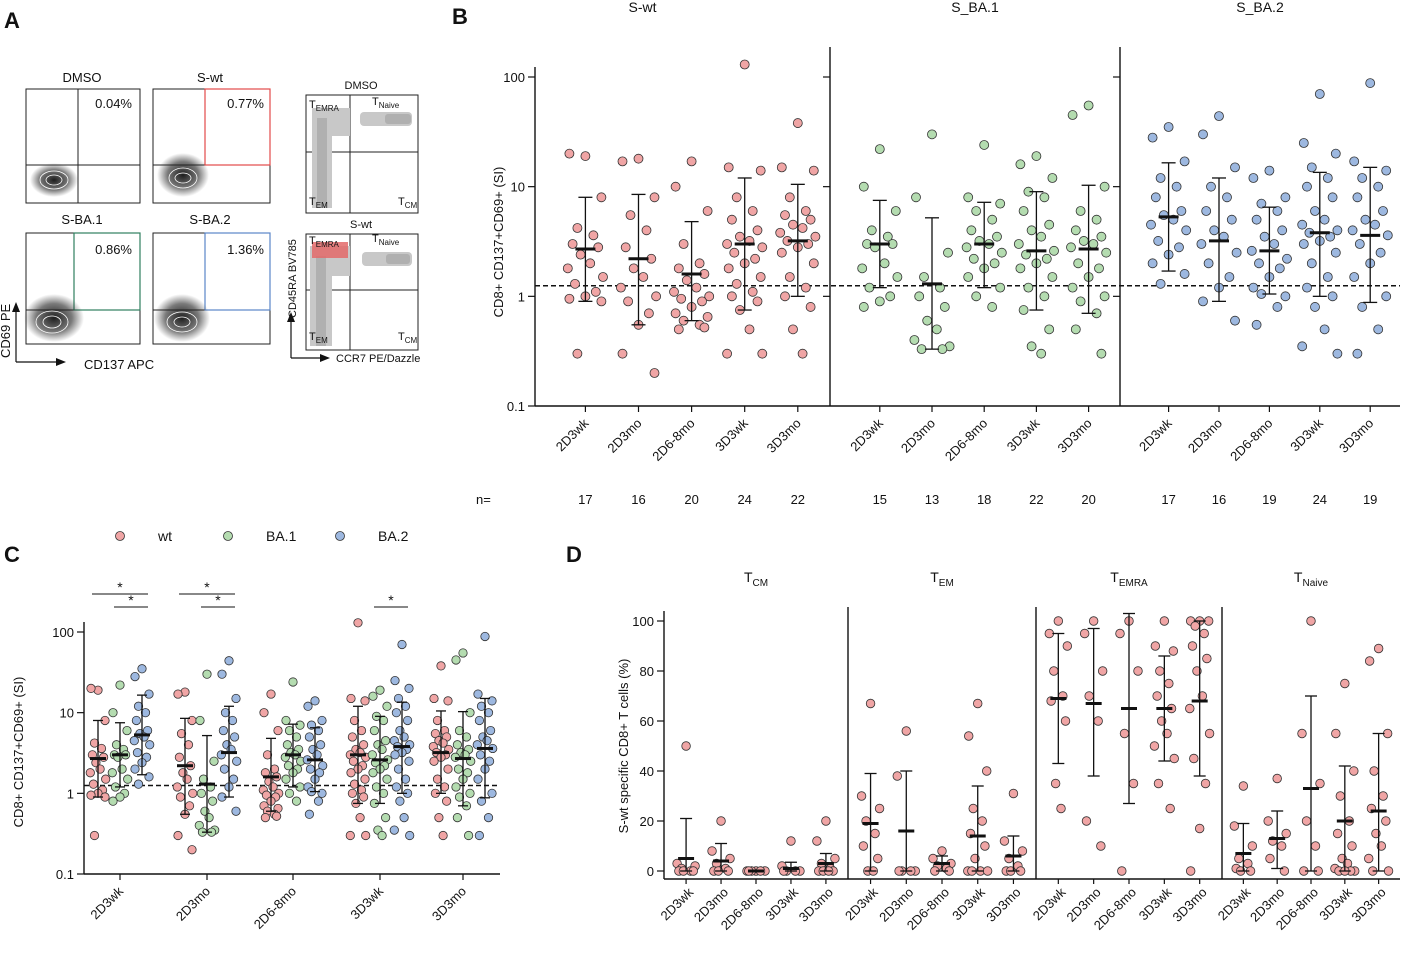 The width and height of the screenshot is (1405, 954). Describe the element at coordinates (237, 127) in the screenshot. I see `flow-gate-red` at that location.